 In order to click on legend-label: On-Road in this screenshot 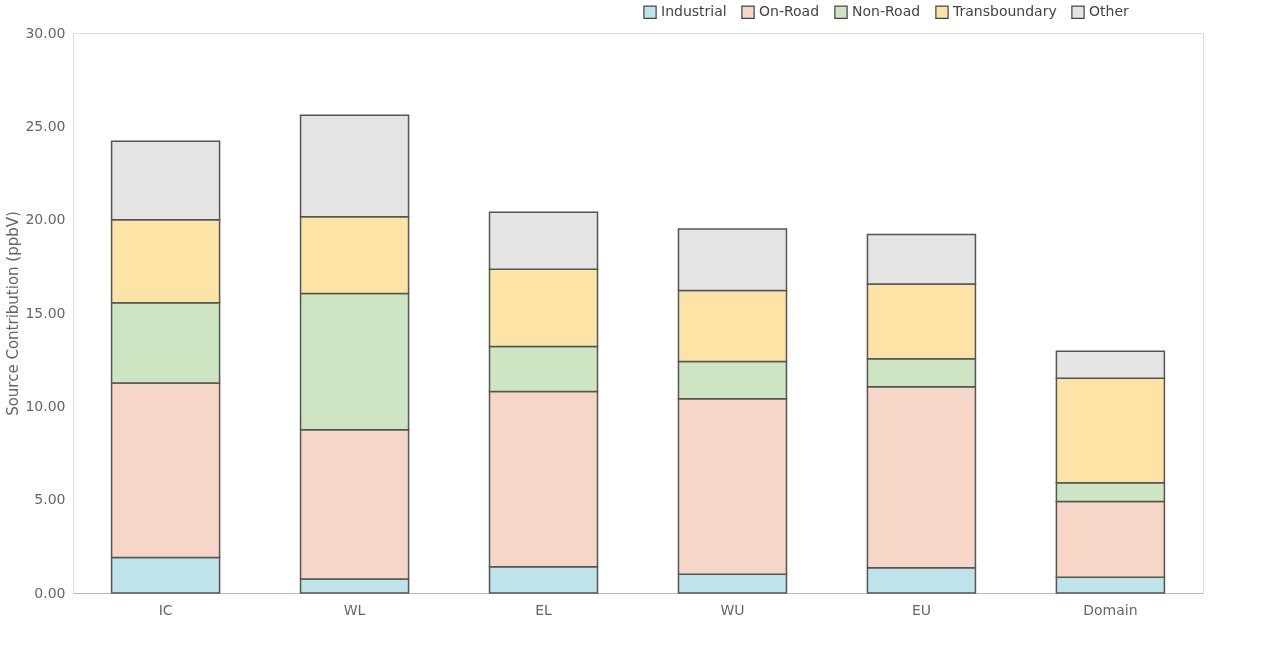, I will do `click(789, 11)`.